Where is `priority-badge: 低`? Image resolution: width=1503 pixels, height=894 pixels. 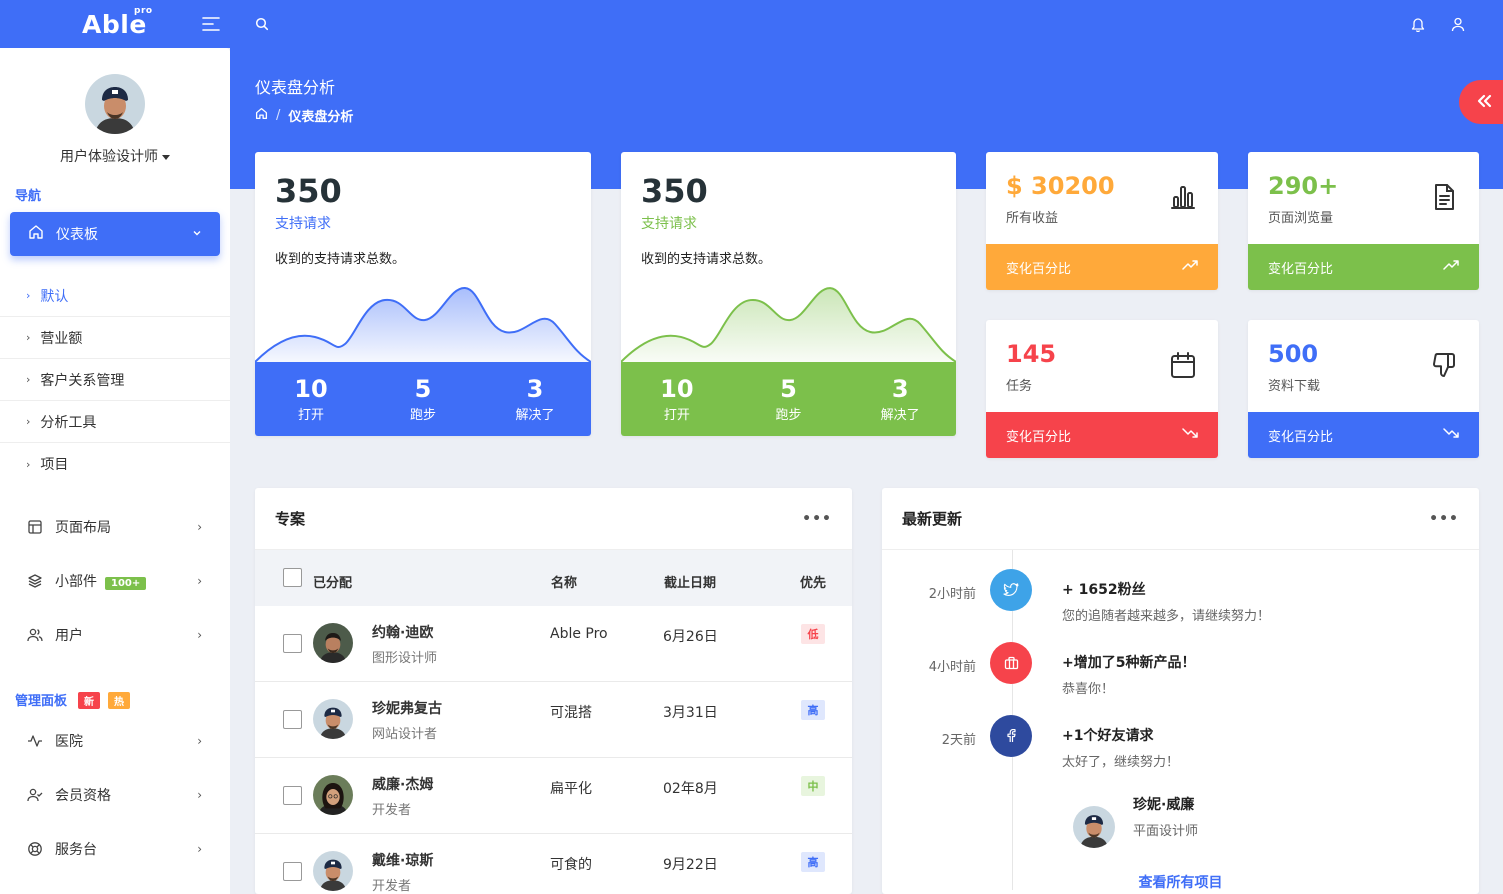
priority-badge: 低 is located at coordinates (813, 634).